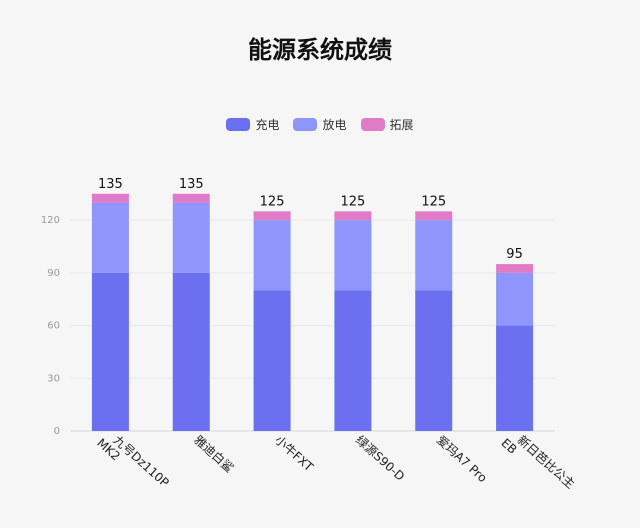  I want to click on x-tick-label-line: 九号Dz110P, so click(140, 461).